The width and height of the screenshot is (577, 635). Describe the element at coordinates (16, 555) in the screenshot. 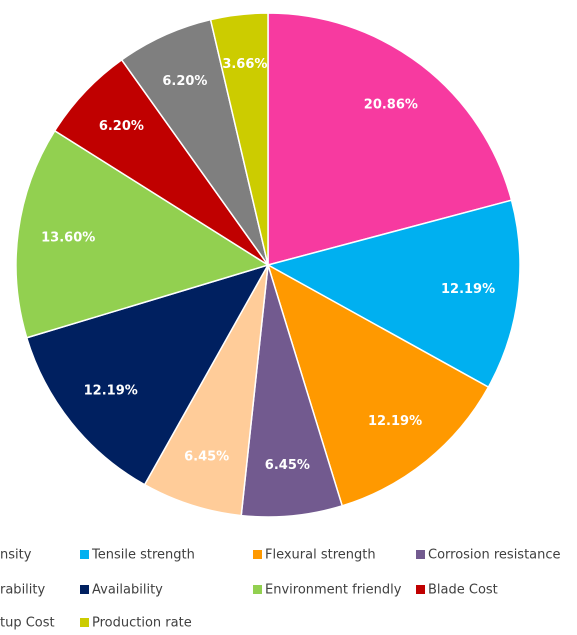

I see `legend-label: nsity` at that location.